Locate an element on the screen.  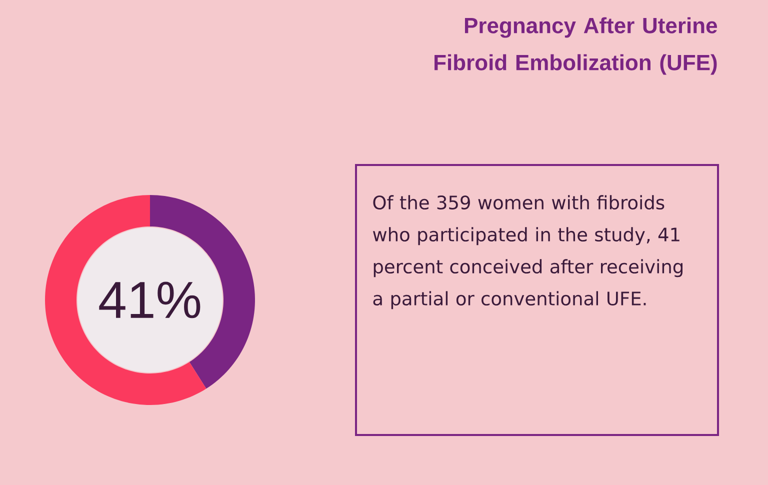
text: Of the 359 women with fibroids who participated in the study, 41 percent conceived after receiving a partial or conventional UFE. is located at coordinates (527, 252).